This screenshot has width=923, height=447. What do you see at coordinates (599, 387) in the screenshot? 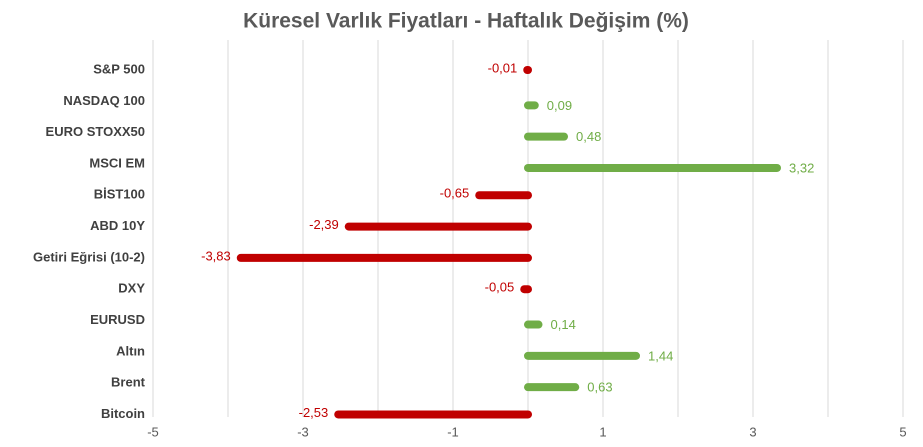
I see `data-label: 0,63` at bounding box center [599, 387].